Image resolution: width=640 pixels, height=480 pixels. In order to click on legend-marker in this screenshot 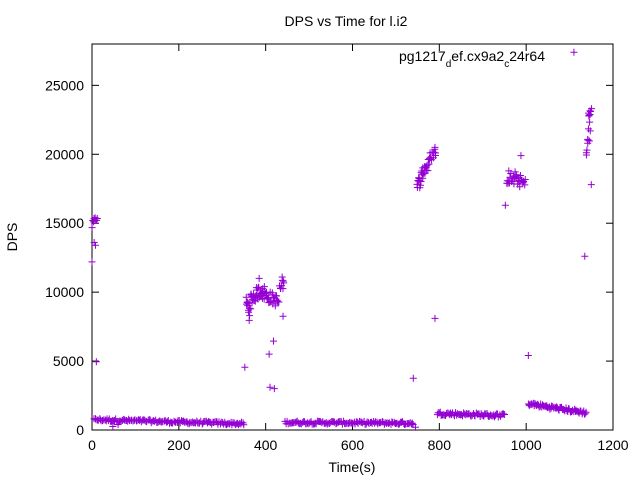, I will do `click(574, 52)`.